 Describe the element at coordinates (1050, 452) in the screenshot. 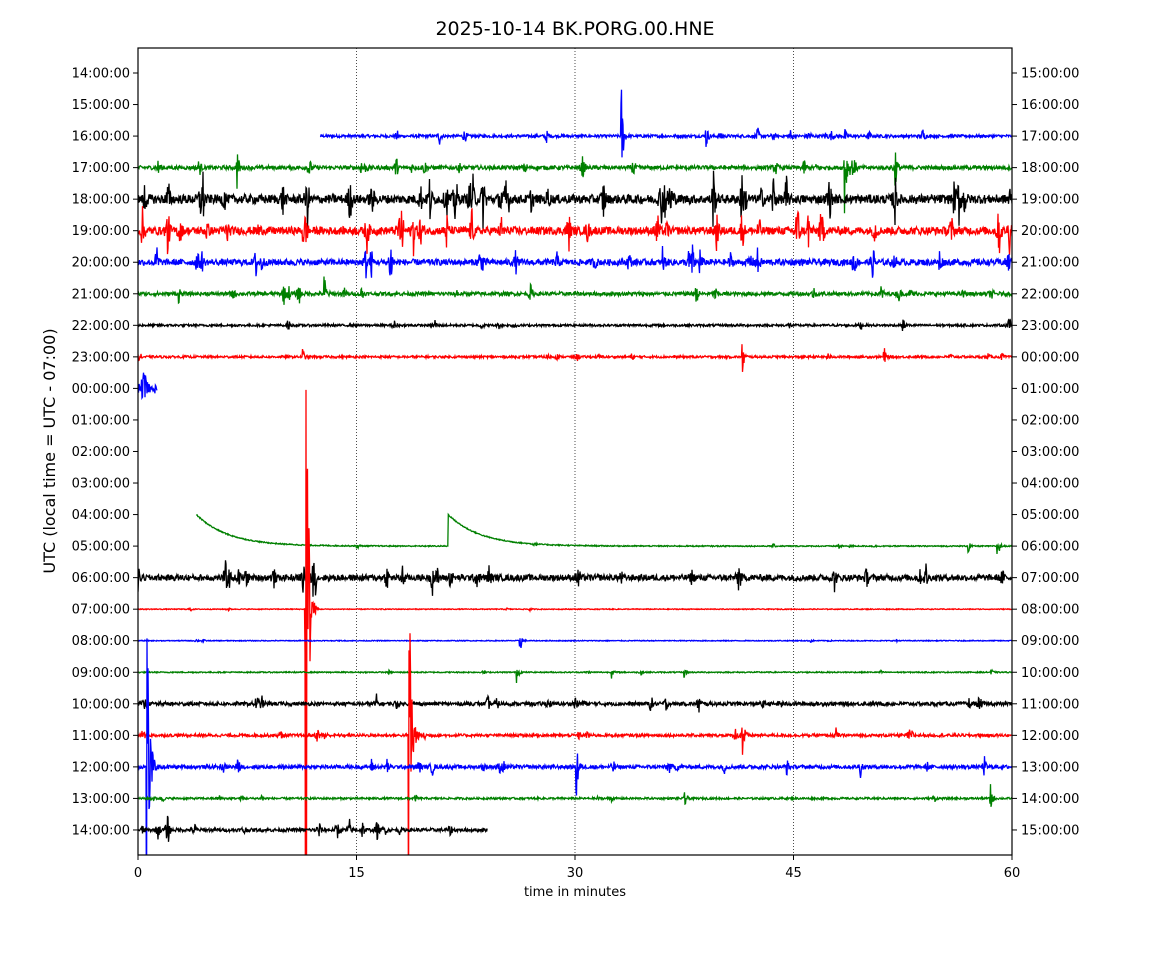

I see `y-tick-label-right: 03:00:00` at that location.